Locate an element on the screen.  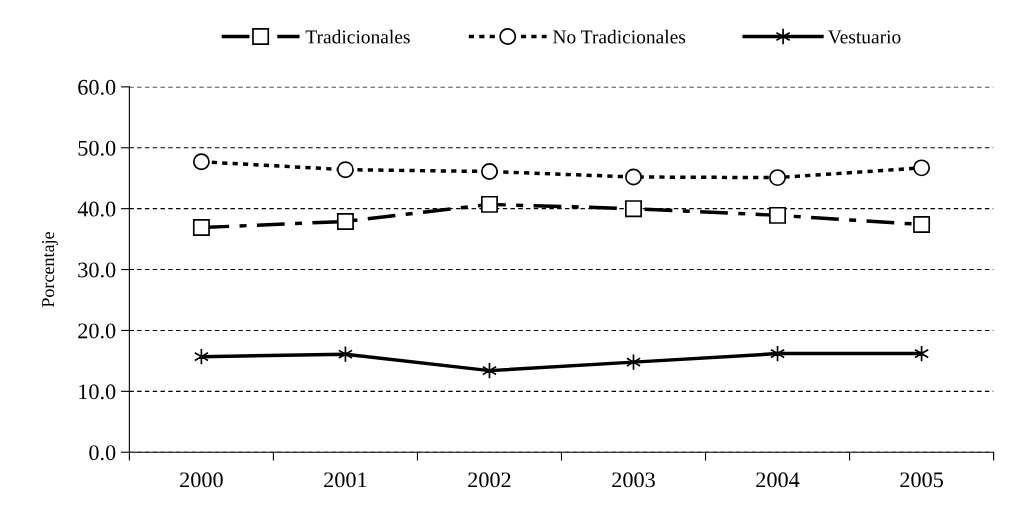
y-tick-label: 0.0 is located at coordinates (102, 453).